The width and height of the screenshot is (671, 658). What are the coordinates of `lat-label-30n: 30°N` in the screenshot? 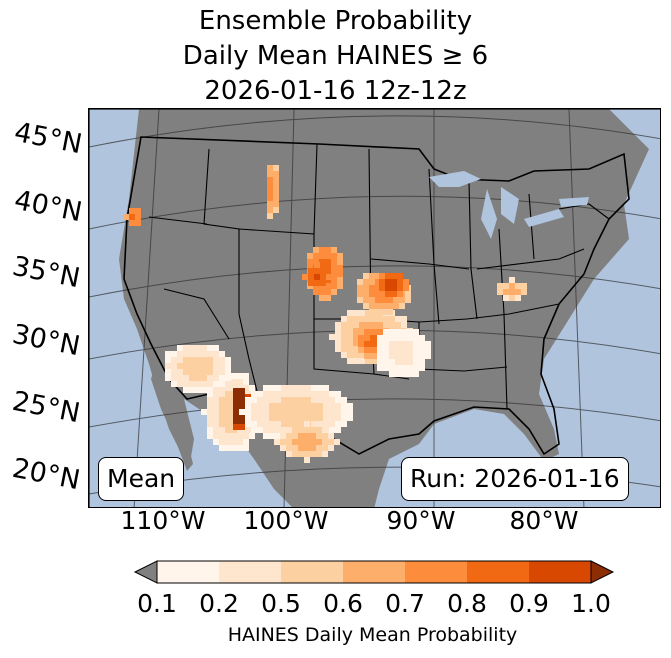 It's located at (46, 340).